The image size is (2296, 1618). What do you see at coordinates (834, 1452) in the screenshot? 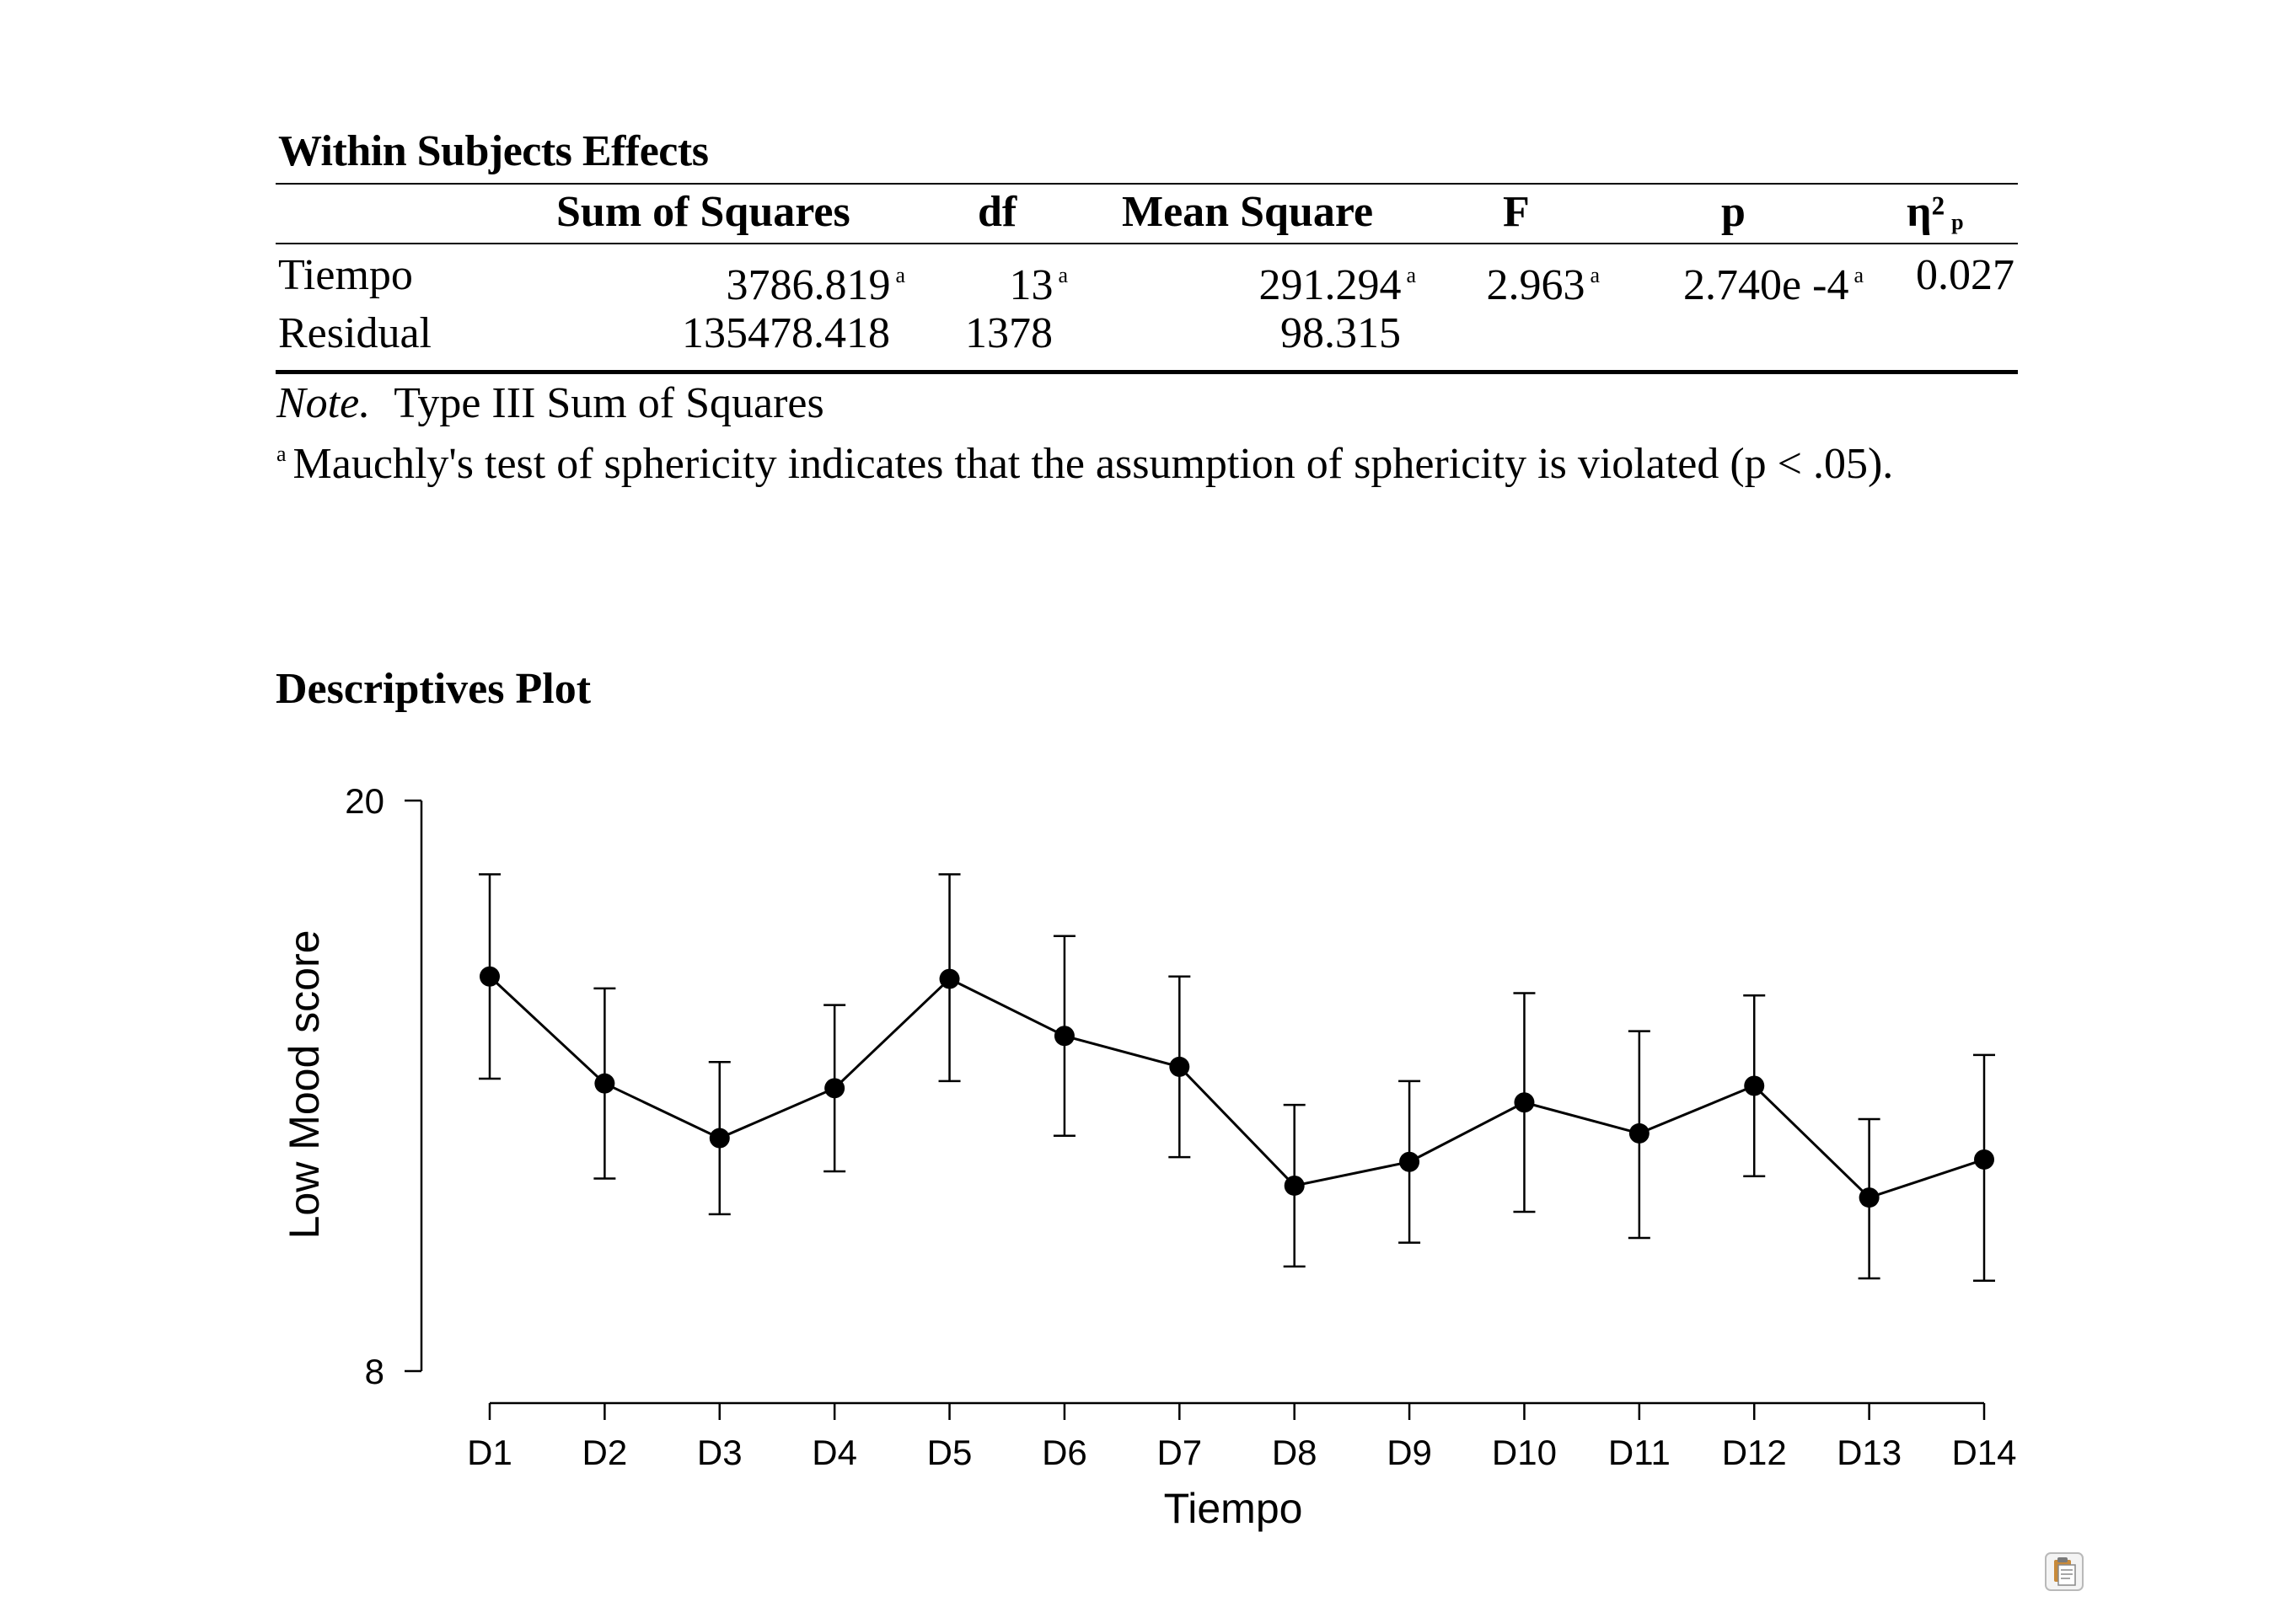
I see `x-tick-label-d4: D4` at bounding box center [834, 1452].